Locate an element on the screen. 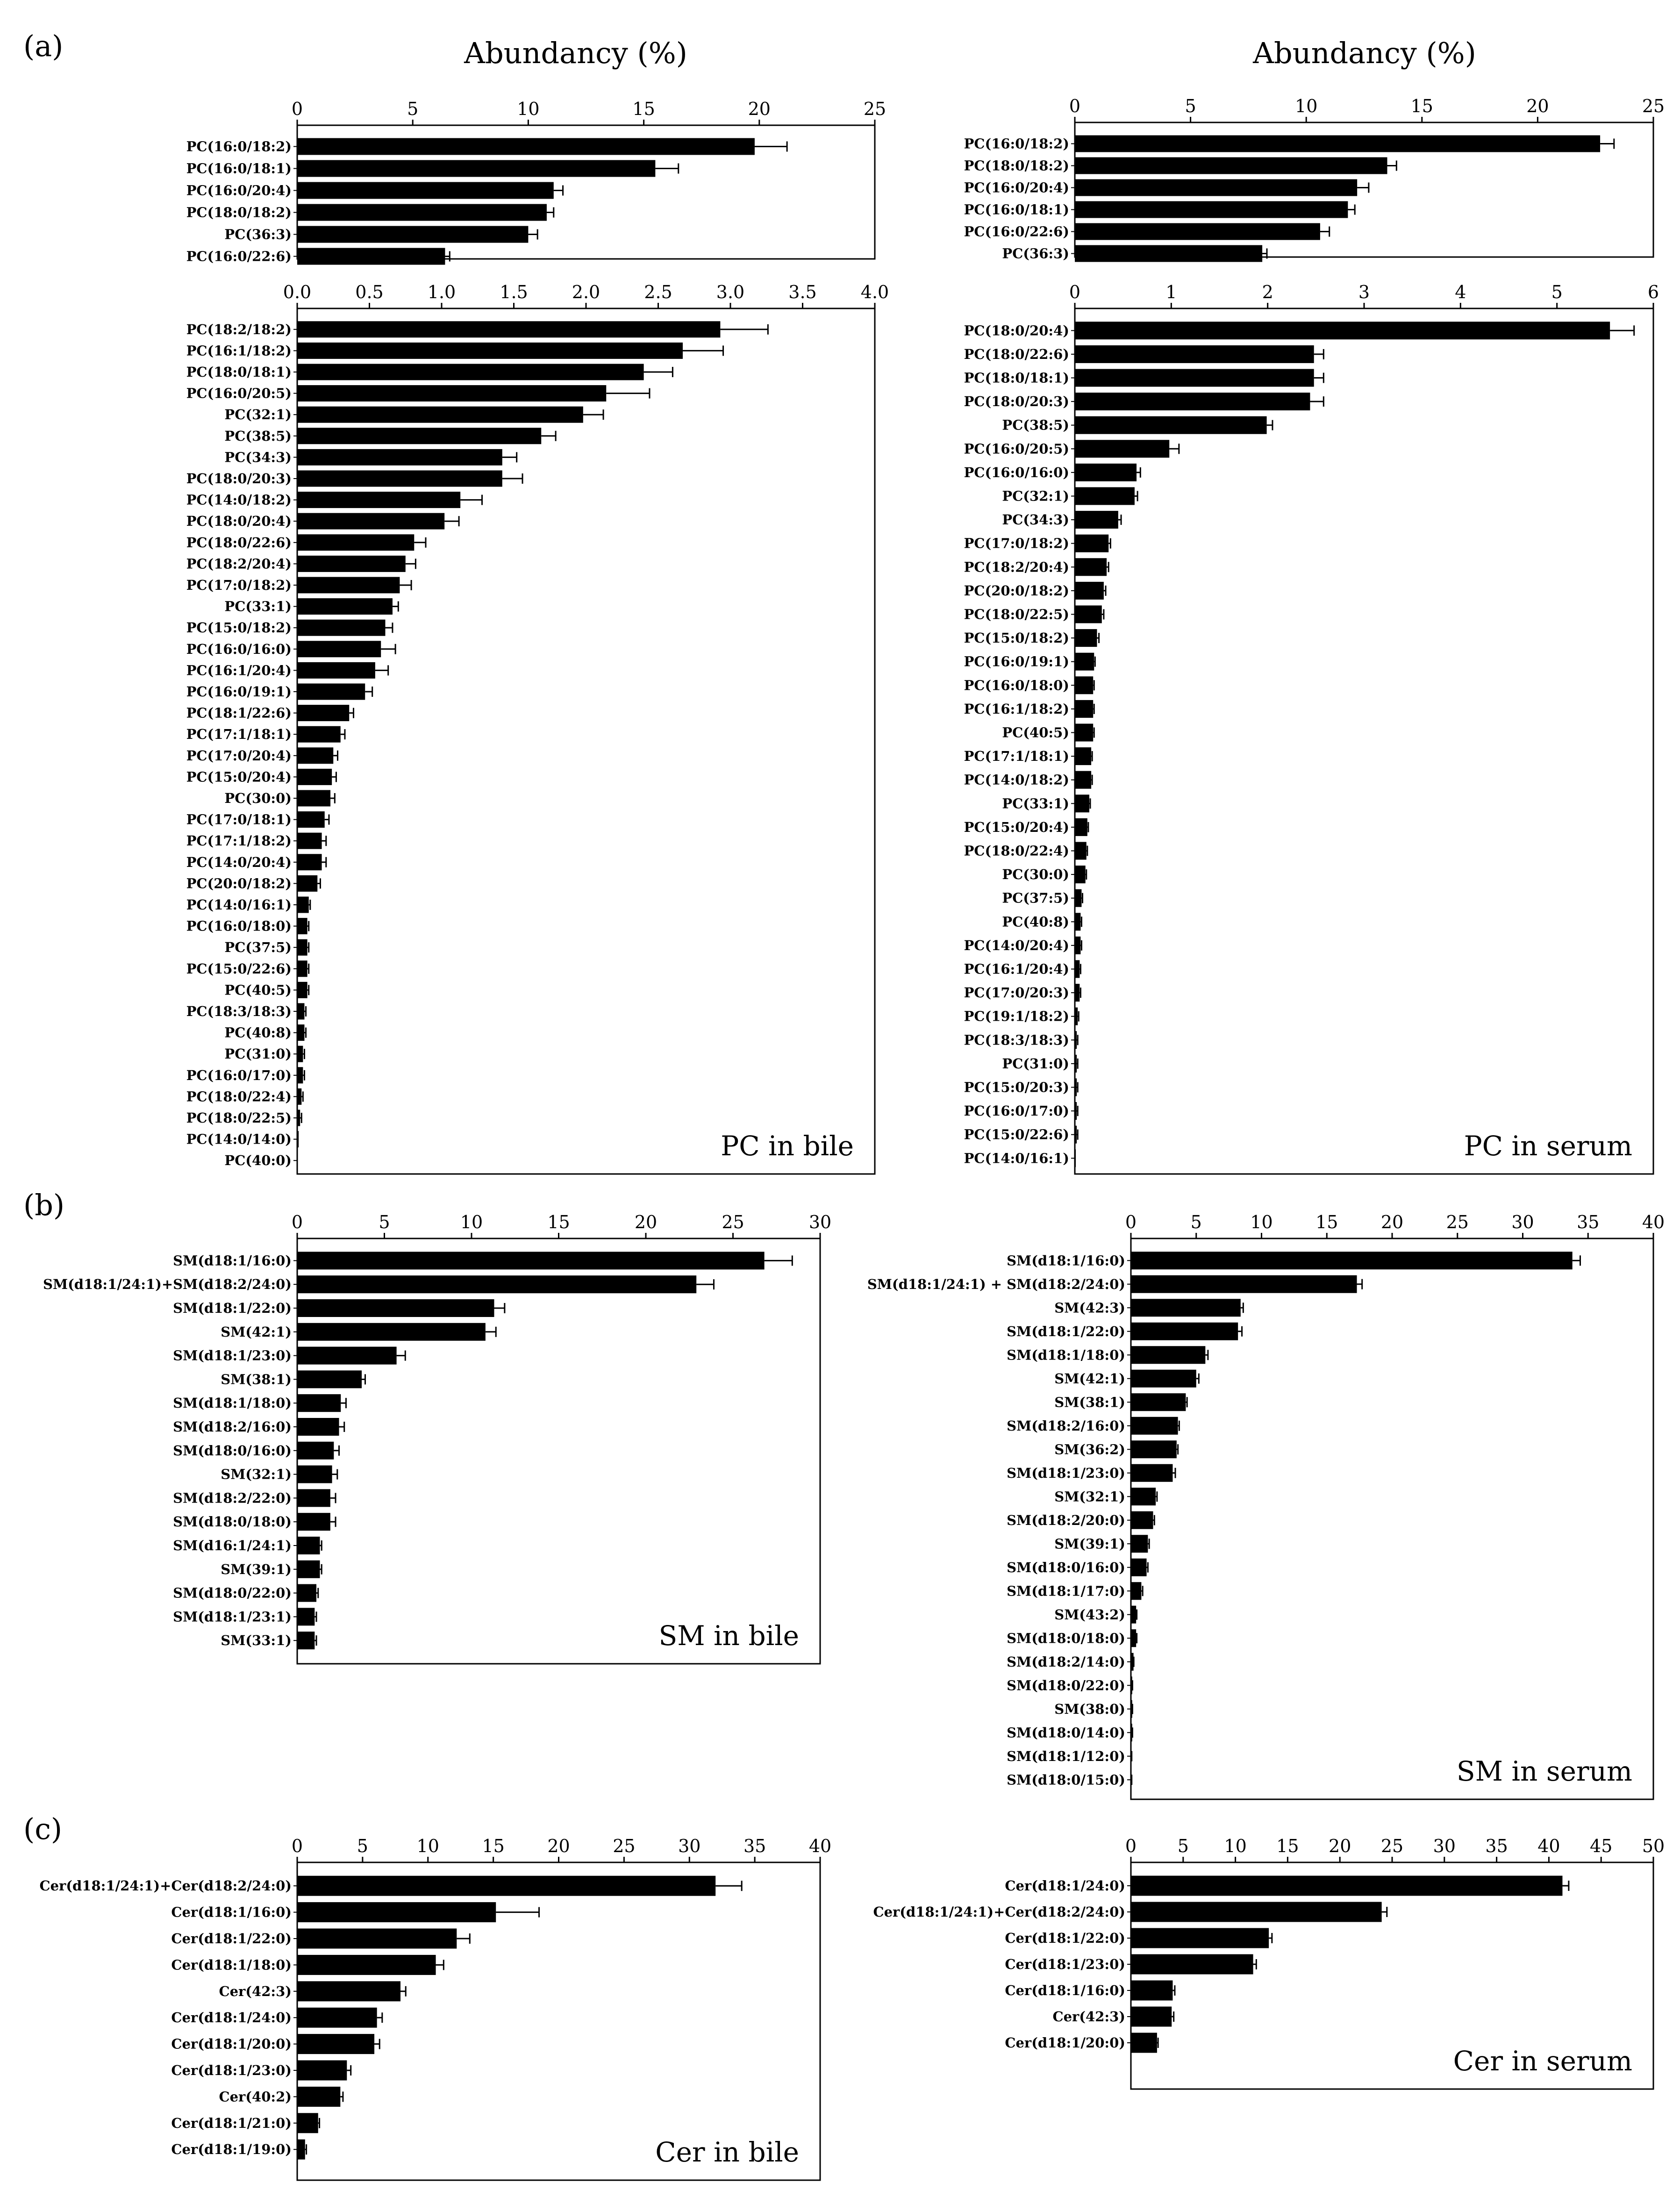 Image resolution: width=1680 pixels, height=2190 pixels. category-label: PC(30:0) is located at coordinates (1035, 874).